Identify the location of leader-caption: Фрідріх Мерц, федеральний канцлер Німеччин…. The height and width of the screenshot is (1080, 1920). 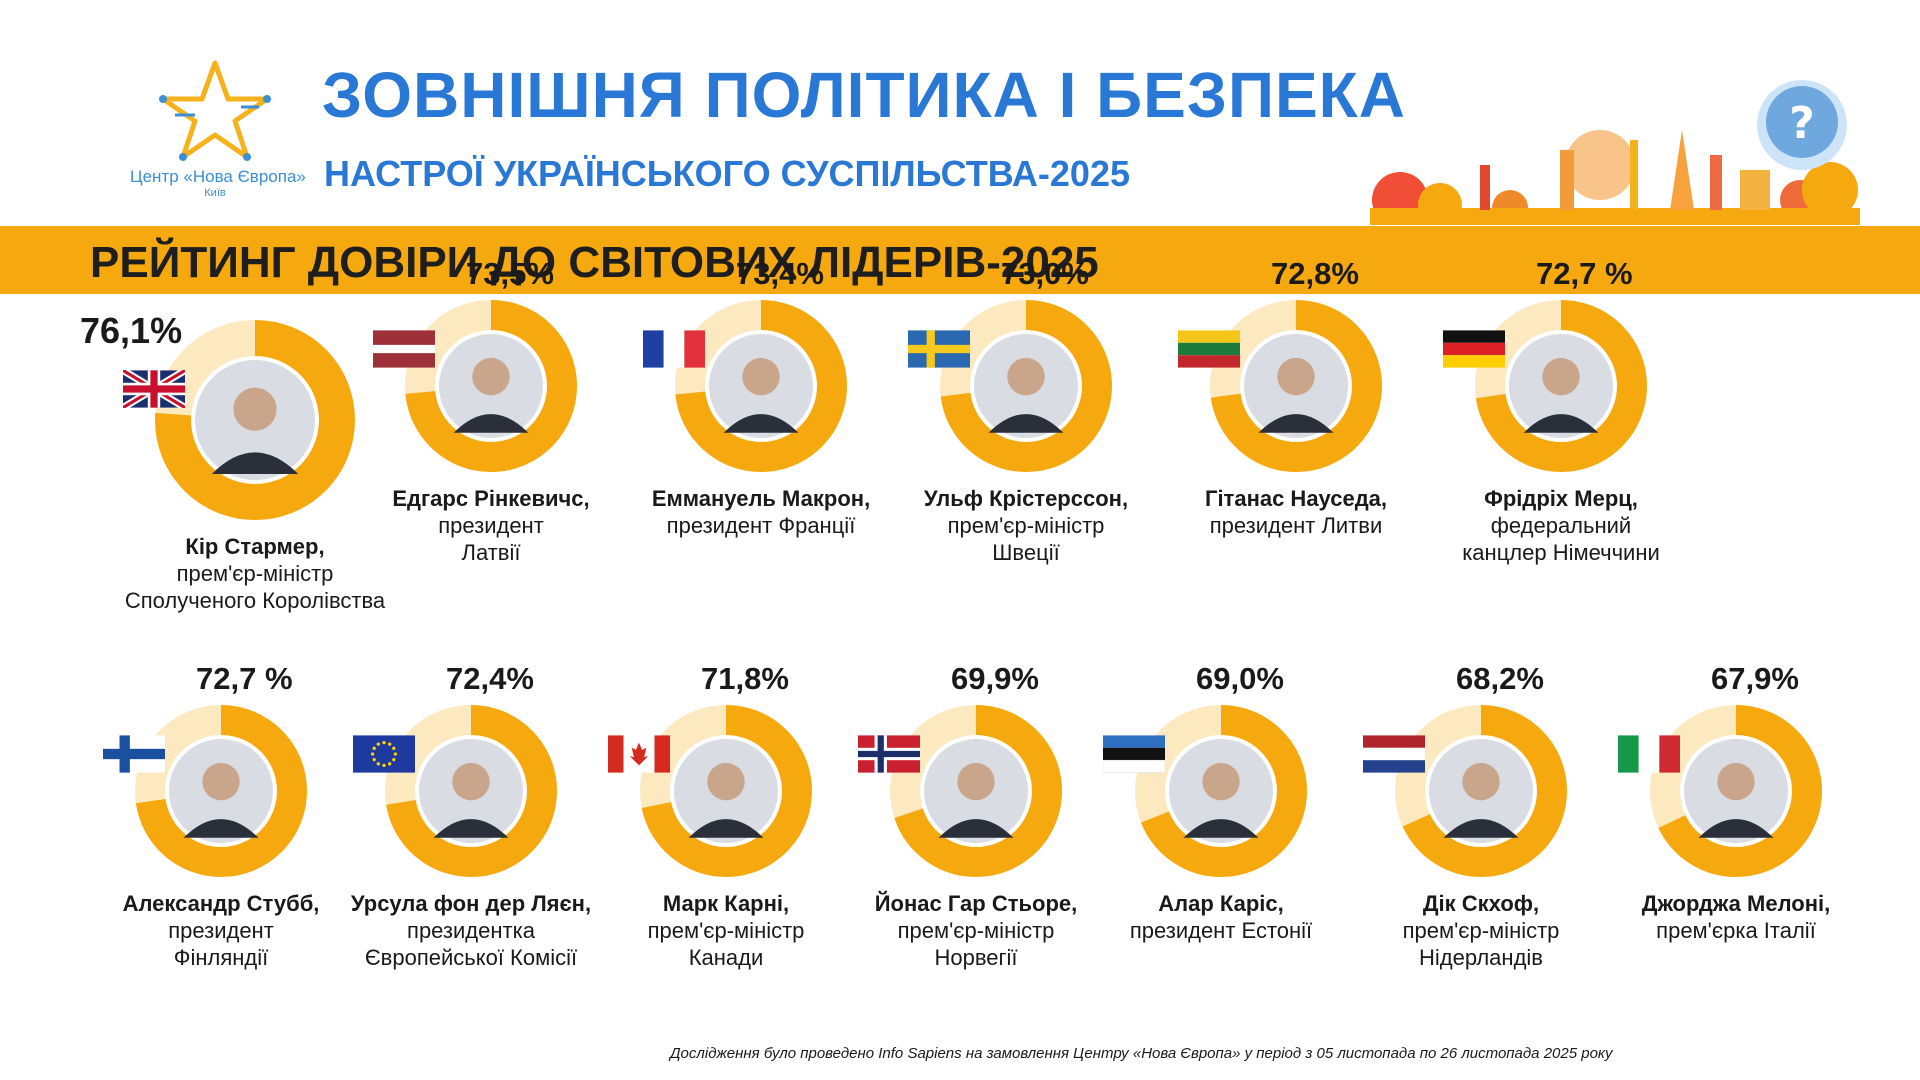
(1561, 526).